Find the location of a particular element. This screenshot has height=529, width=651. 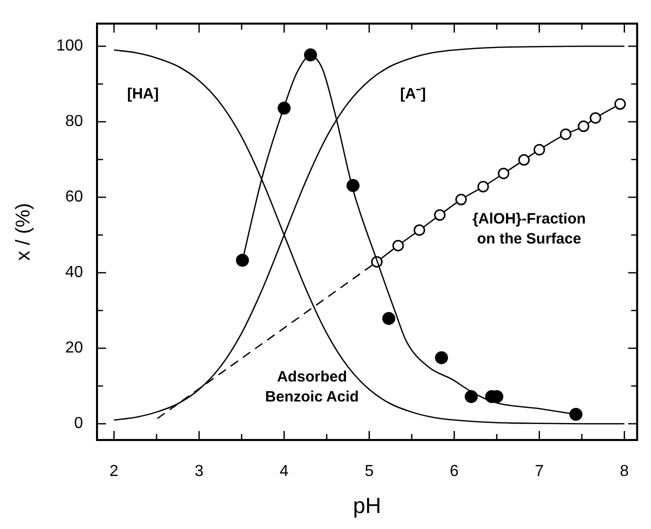

y-tick-label: 0 is located at coordinates (79, 423).